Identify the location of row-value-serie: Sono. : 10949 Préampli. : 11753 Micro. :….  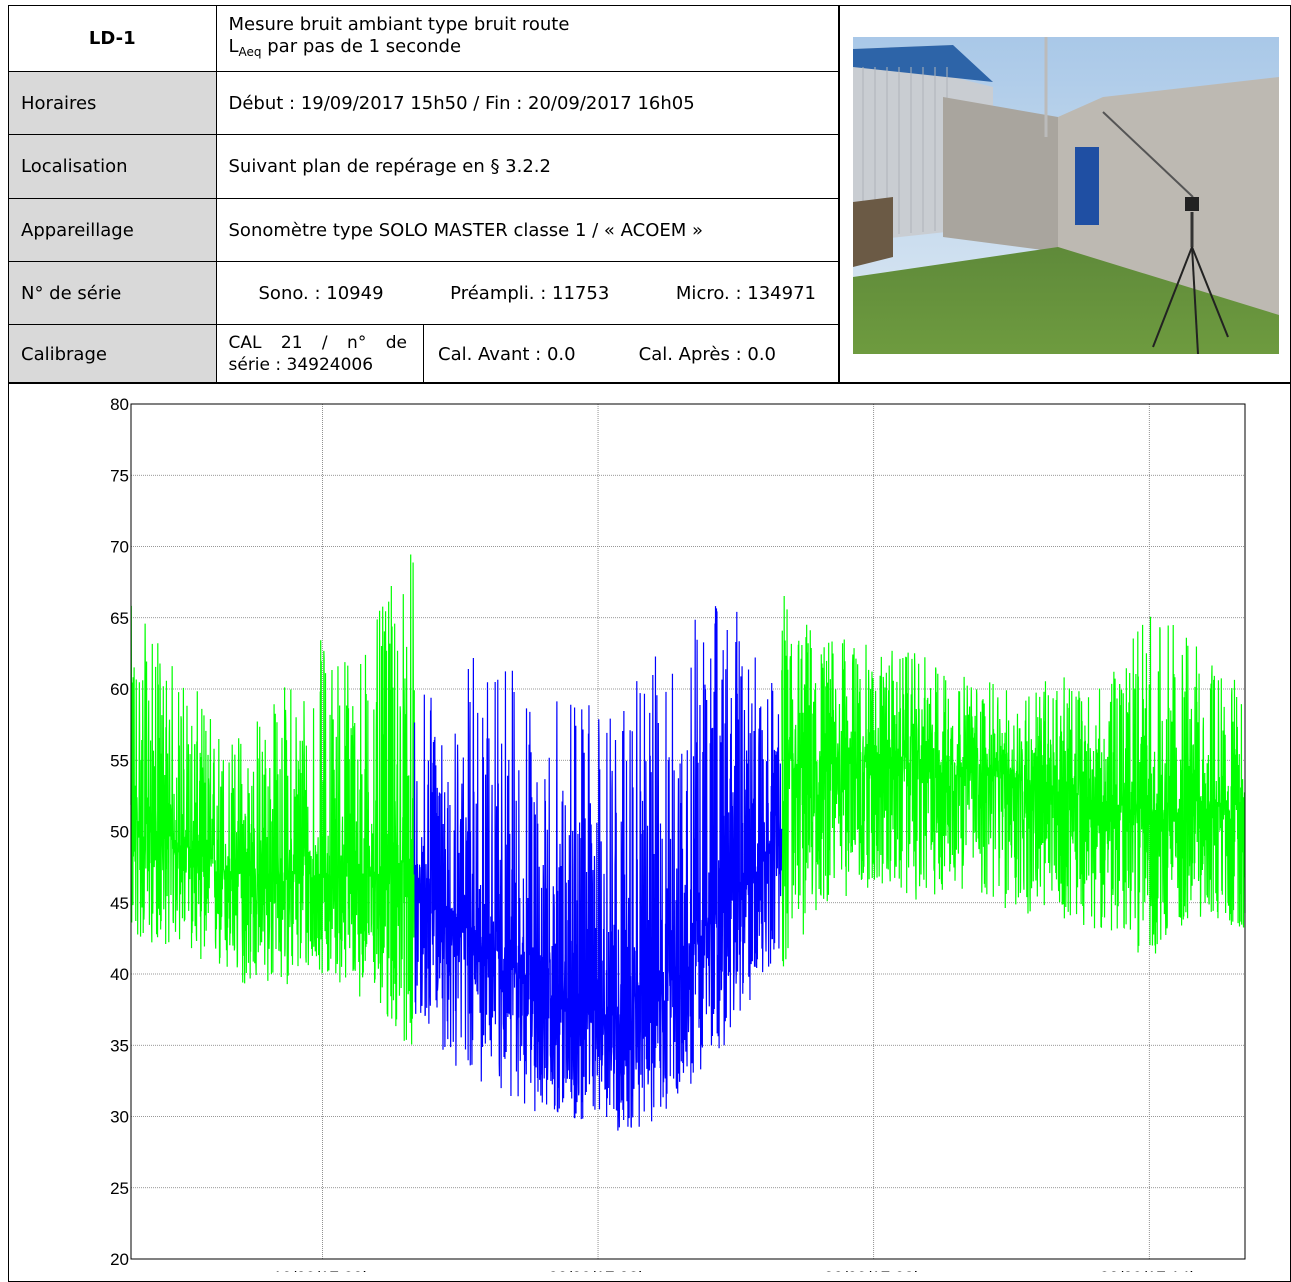
(527, 293).